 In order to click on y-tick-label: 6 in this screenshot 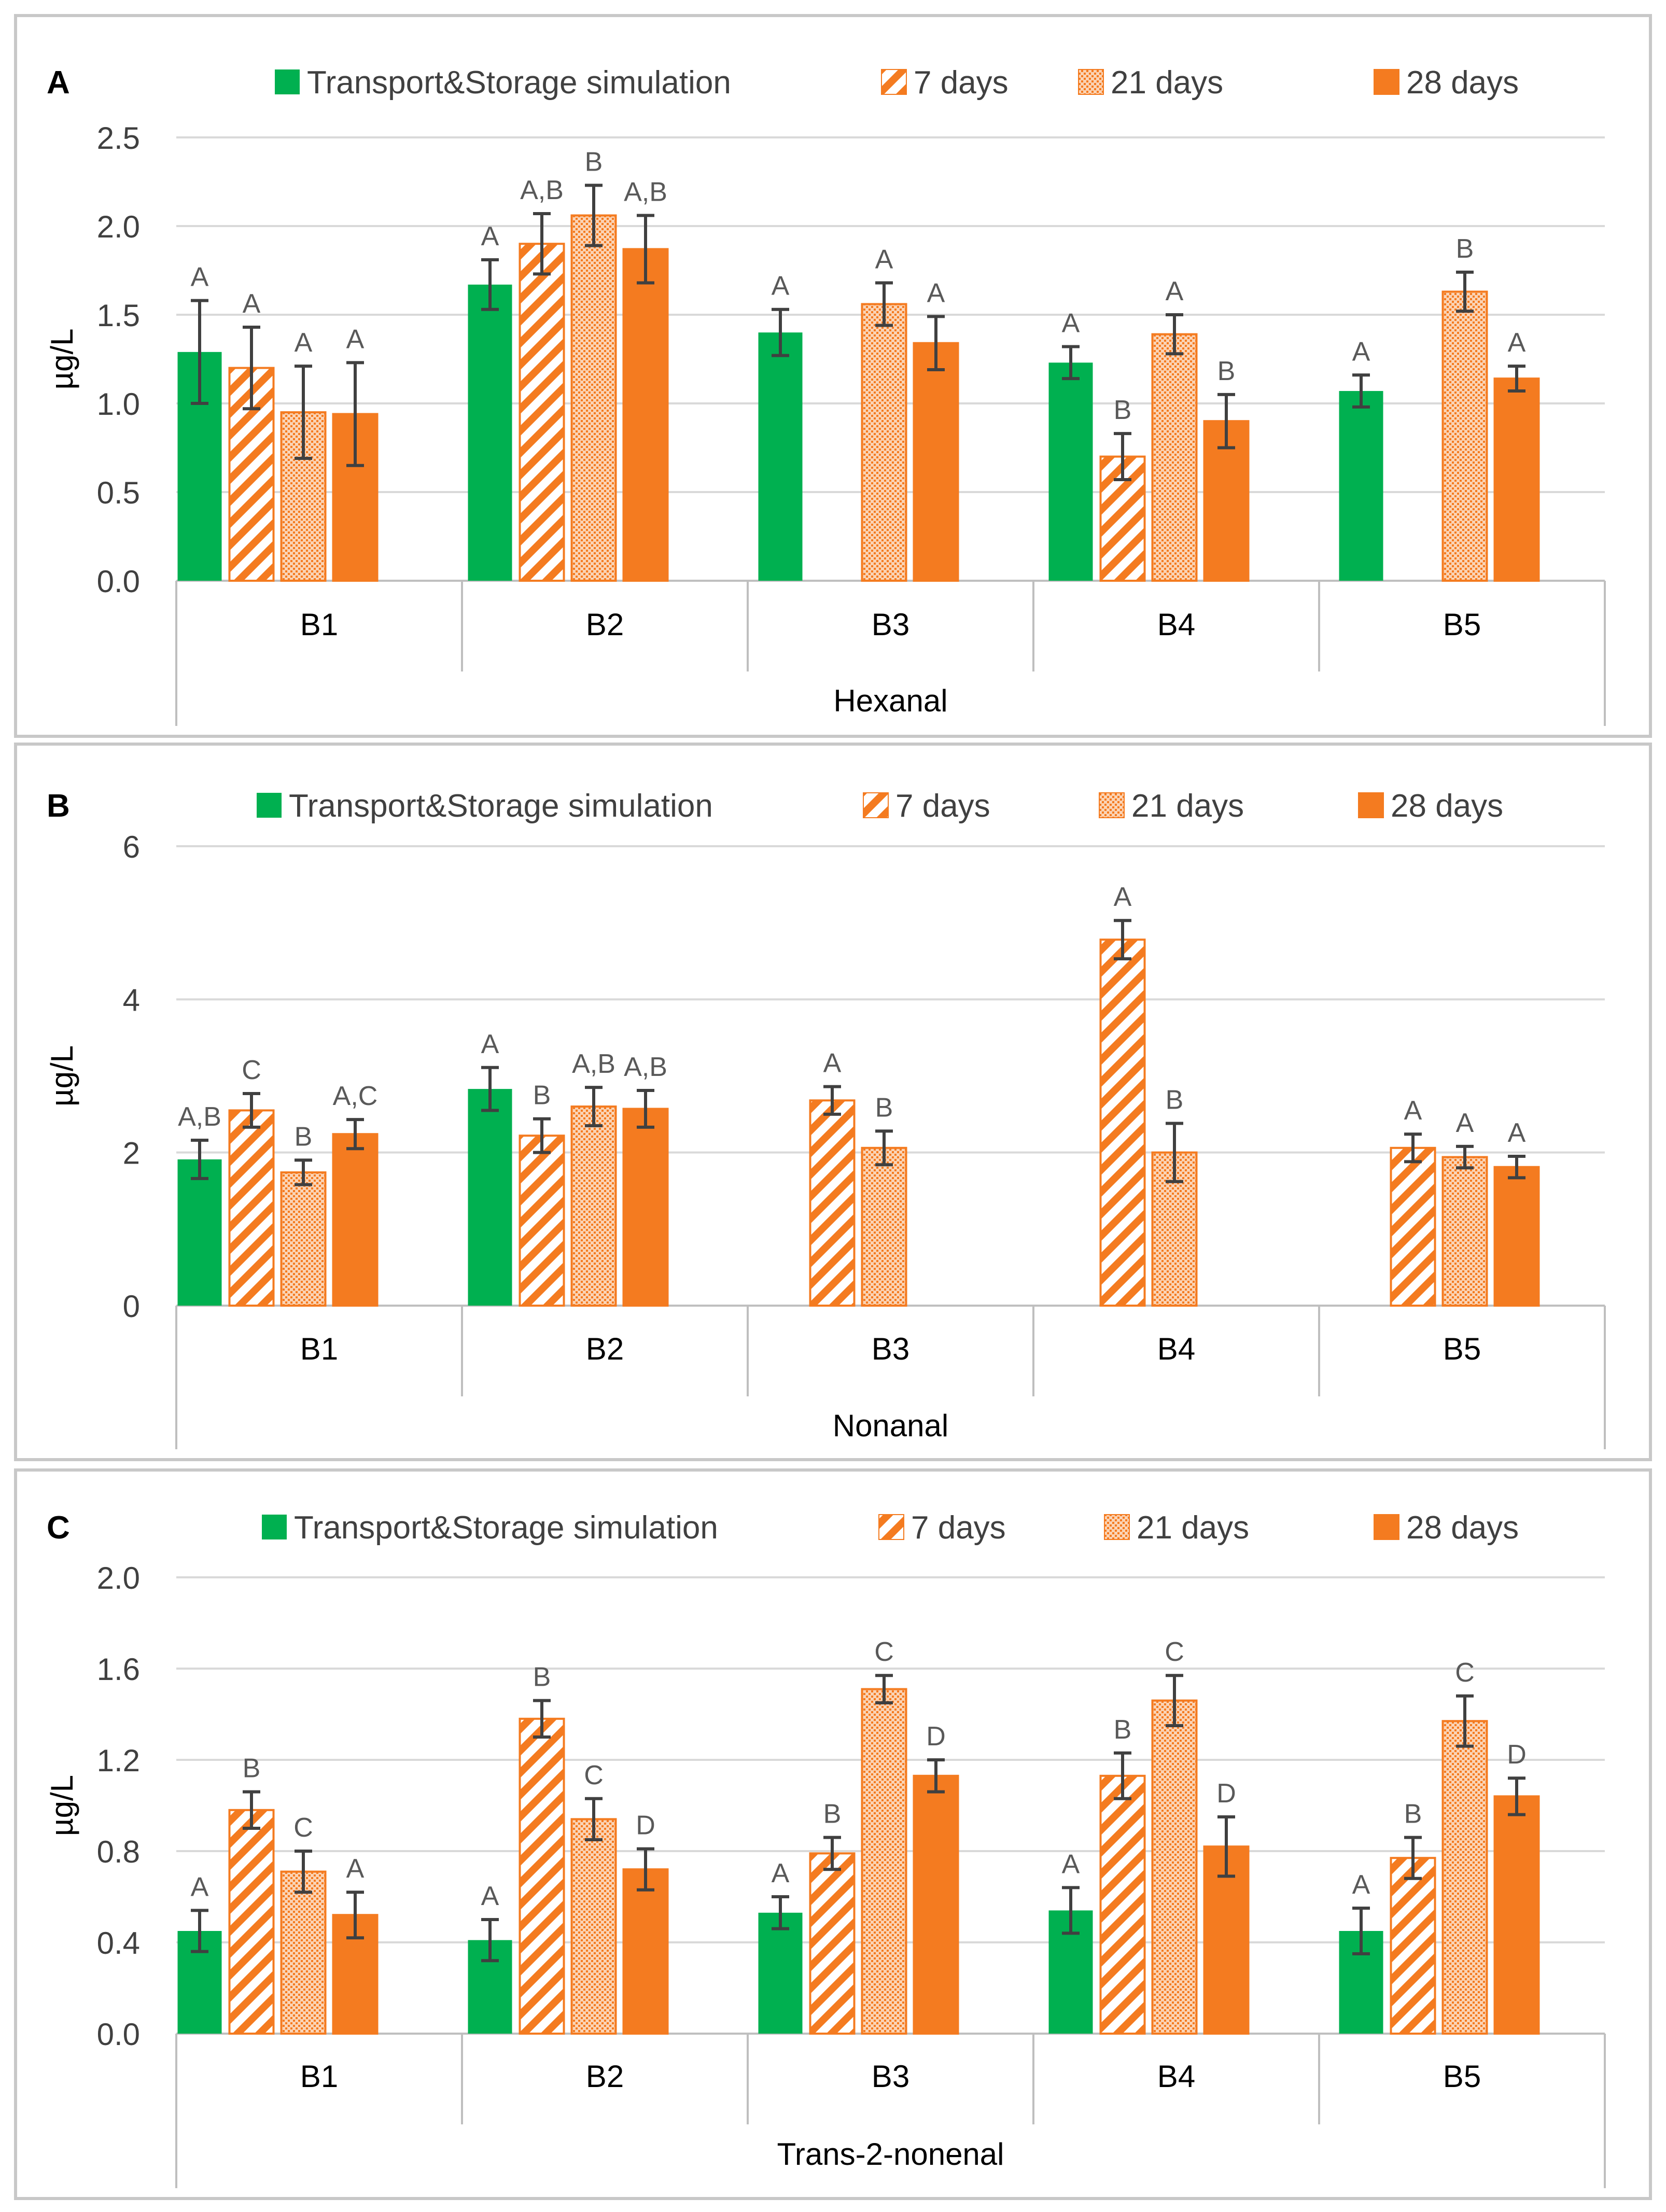, I will do `click(131, 847)`.